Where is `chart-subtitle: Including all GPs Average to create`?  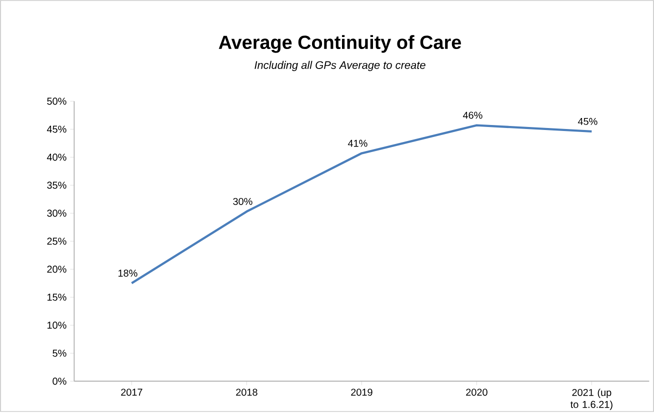
chart-subtitle: Including all GPs Average to create is located at coordinates (340, 65).